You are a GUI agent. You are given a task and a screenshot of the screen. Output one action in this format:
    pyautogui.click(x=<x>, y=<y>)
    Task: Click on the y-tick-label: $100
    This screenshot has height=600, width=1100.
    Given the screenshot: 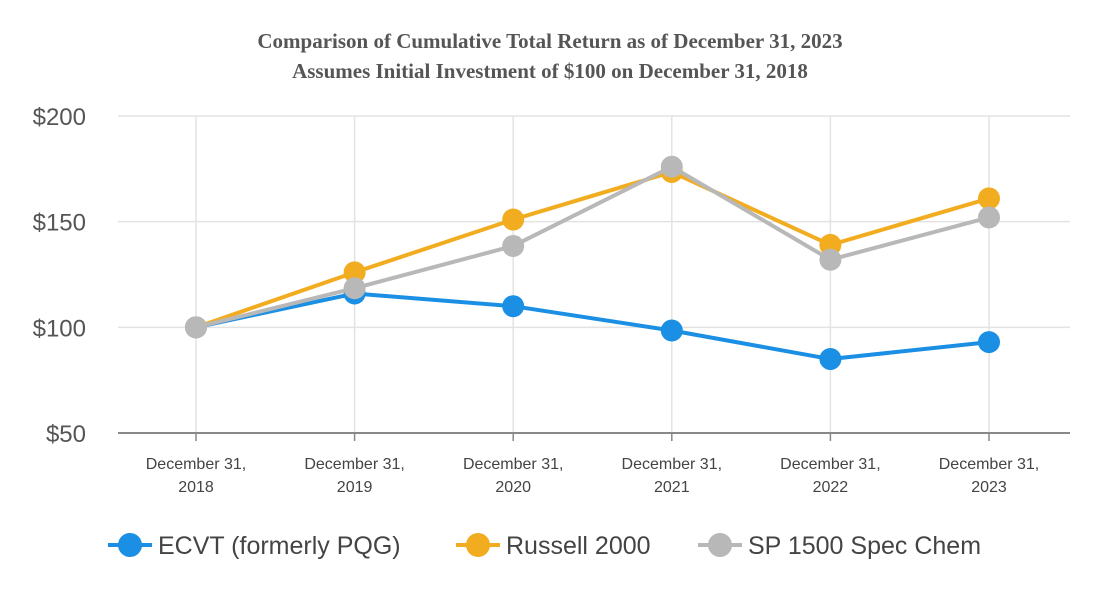 What is the action you would take?
    pyautogui.click(x=59, y=328)
    